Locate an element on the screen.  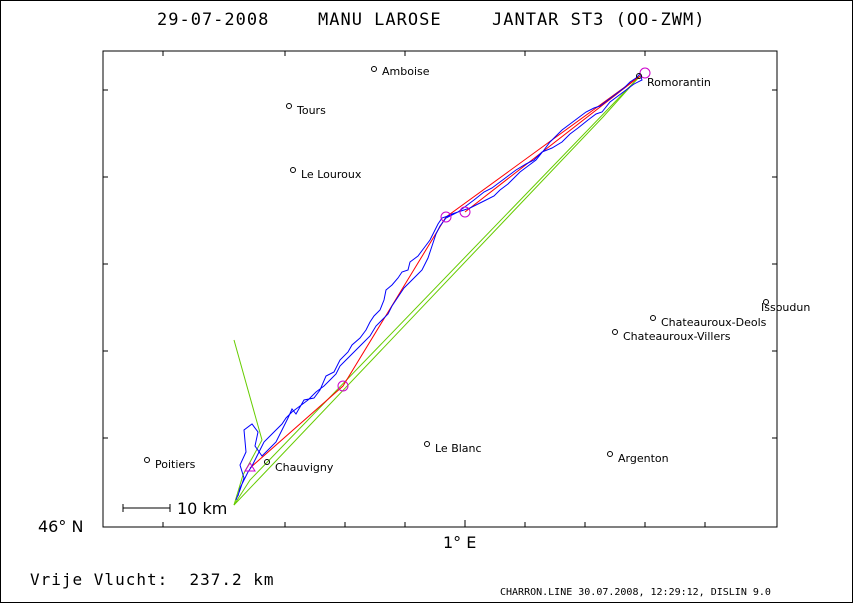
start-marker is located at coordinates (250, 467).